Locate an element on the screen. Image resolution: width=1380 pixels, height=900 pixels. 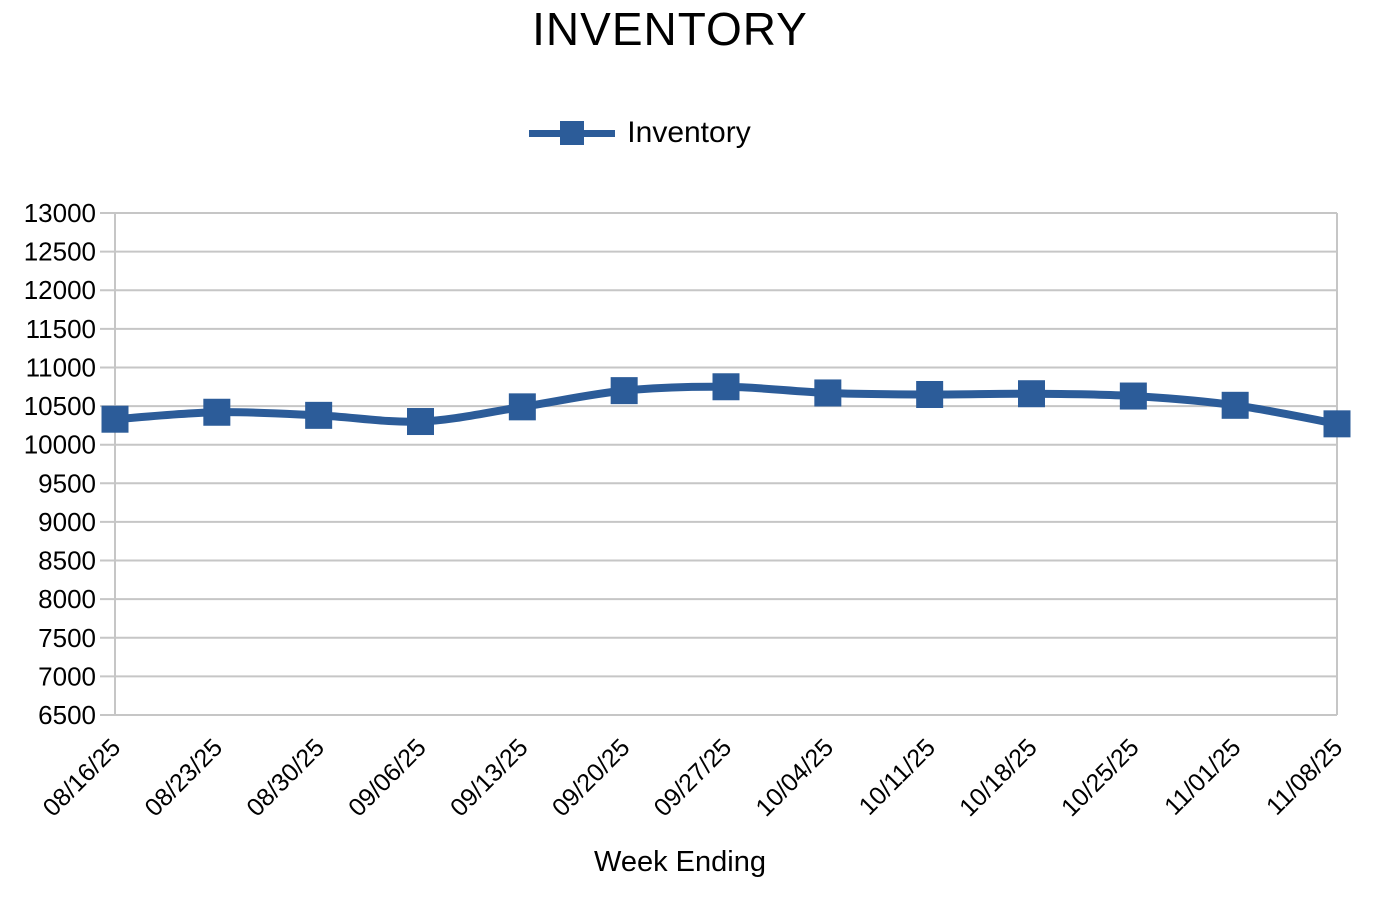
y-tick-label: 11000 is located at coordinates (61, 367).